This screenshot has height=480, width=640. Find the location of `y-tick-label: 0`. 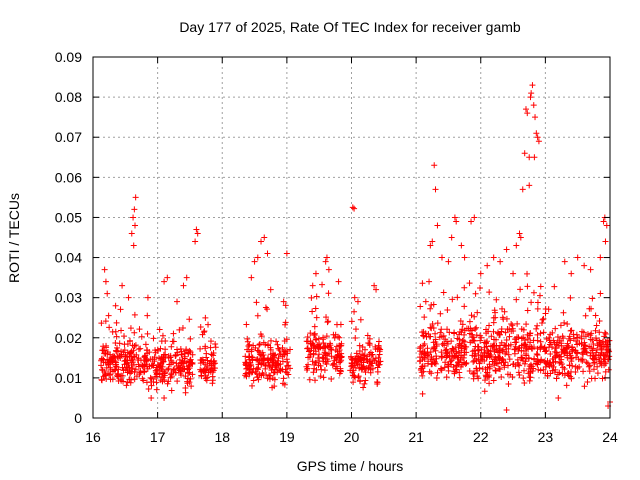

y-tick-label: 0 is located at coordinates (78, 418).